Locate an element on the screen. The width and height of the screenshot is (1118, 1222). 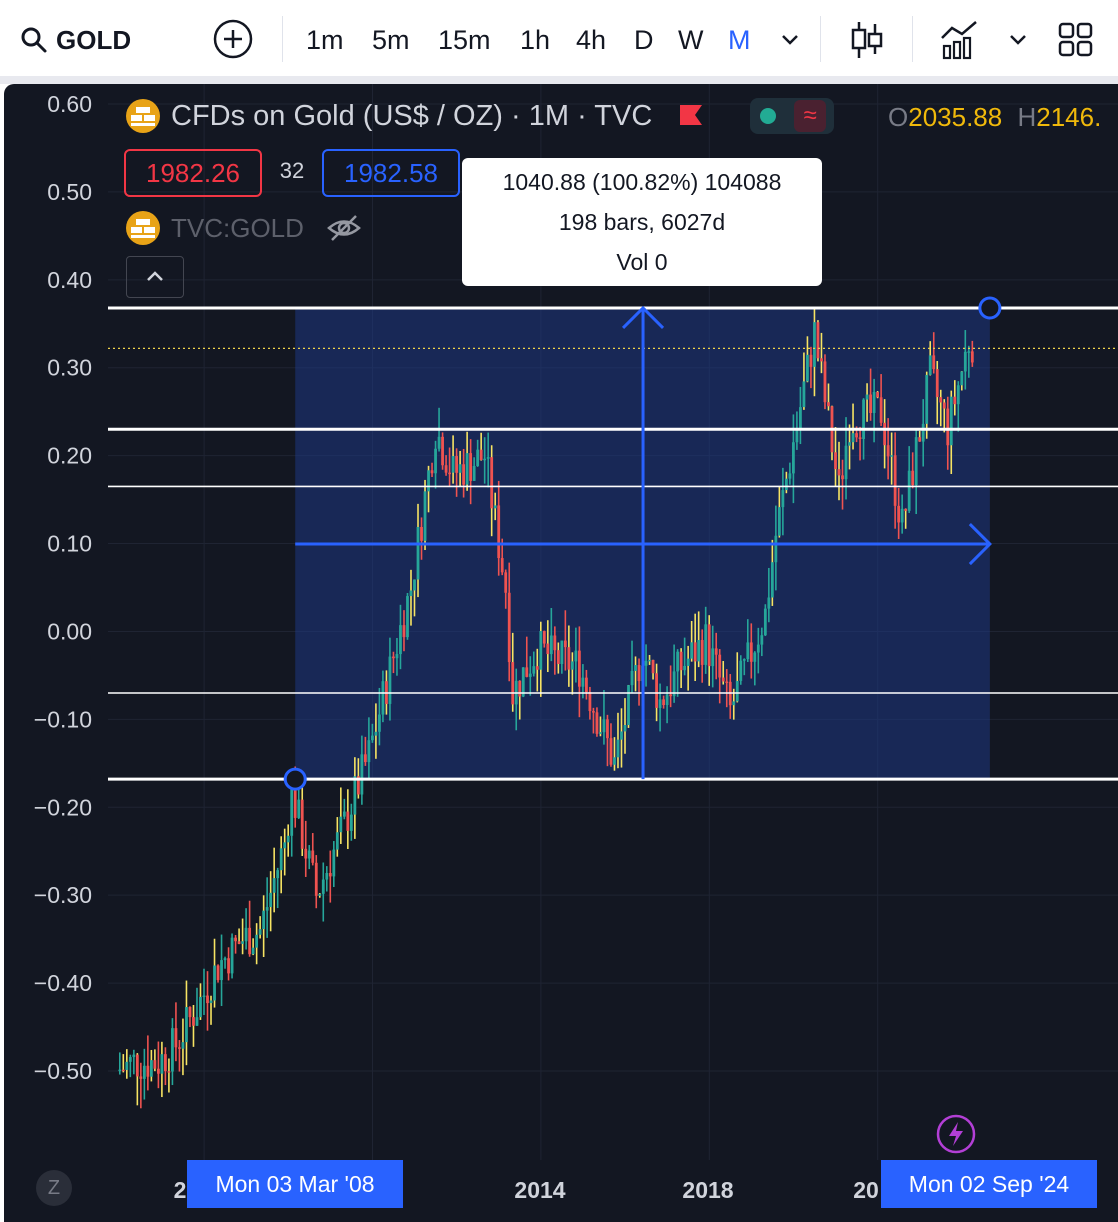
alert-bolt-button is located at coordinates (956, 1134).